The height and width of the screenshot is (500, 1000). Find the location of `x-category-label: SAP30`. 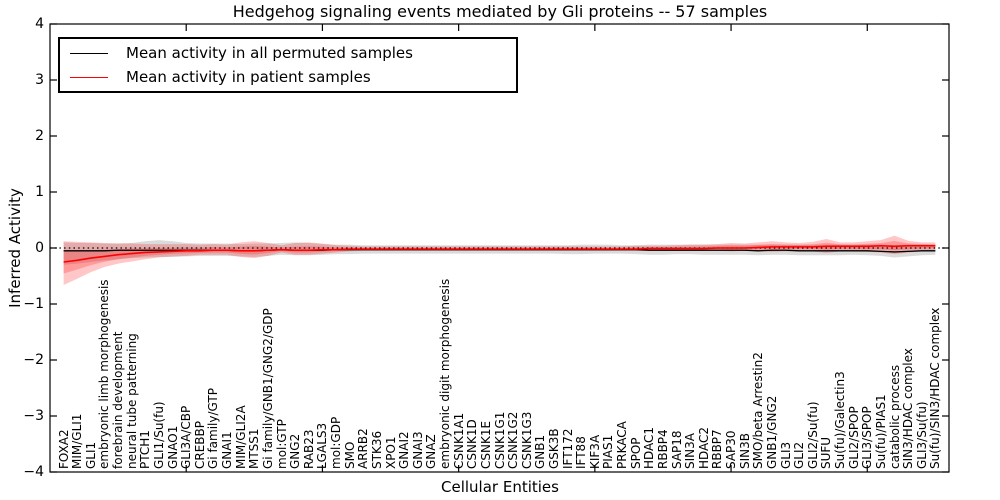

x-category-label: SAP30 is located at coordinates (731, 449).